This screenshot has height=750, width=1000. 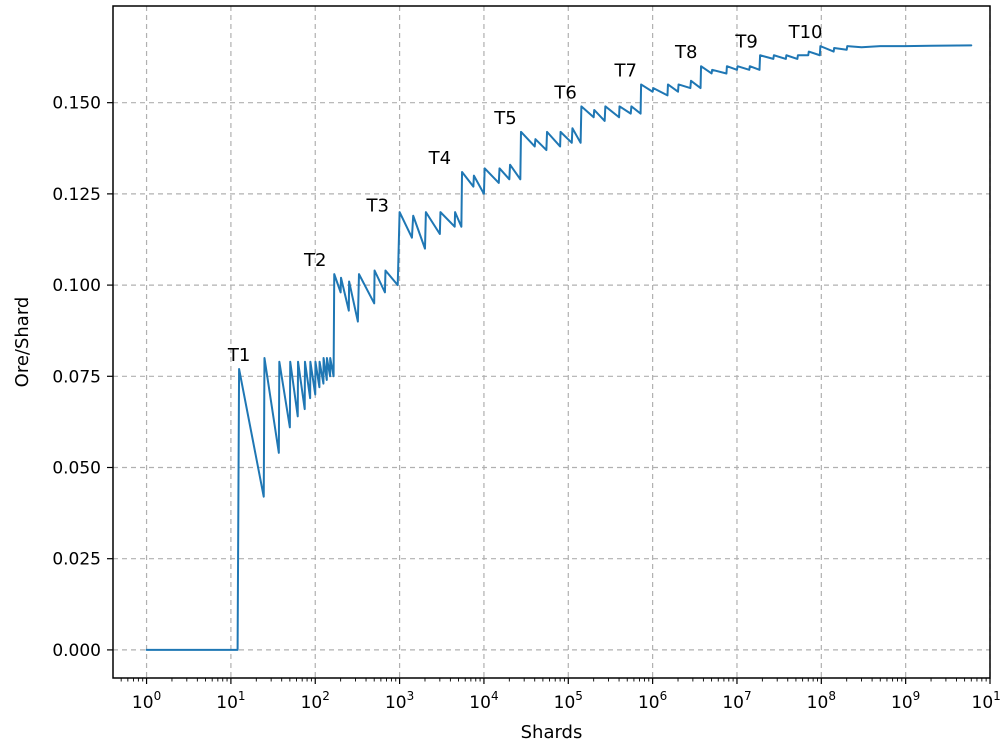 What do you see at coordinates (230, 701) in the screenshot?
I see `x-tick-label: 10¹` at bounding box center [230, 701].